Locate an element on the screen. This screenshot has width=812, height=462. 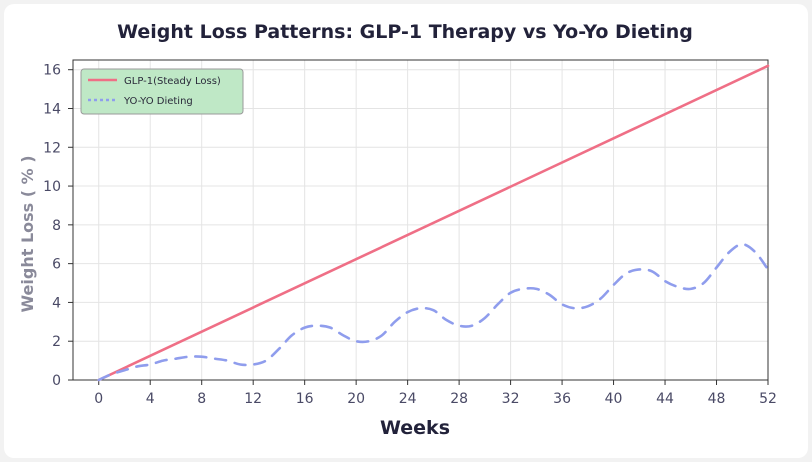
x-tick-label: 4 is located at coordinates (150, 399).